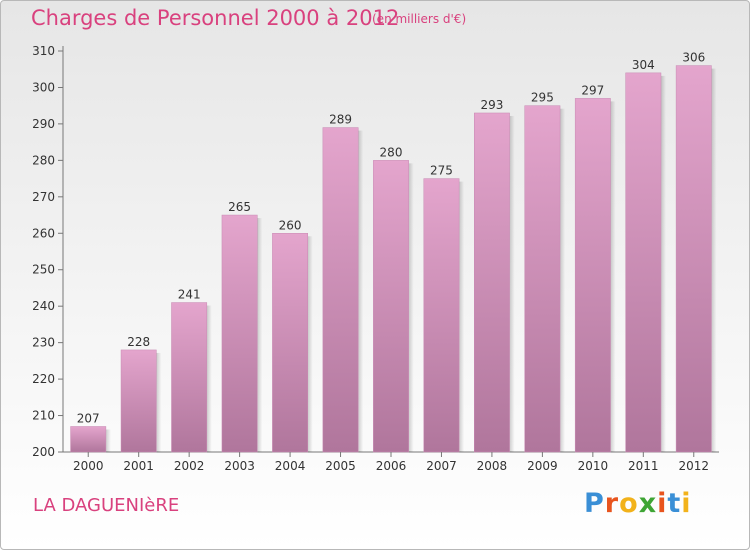 This screenshot has width=750, height=550. I want to click on bar-value-label: 275, so click(441, 171).